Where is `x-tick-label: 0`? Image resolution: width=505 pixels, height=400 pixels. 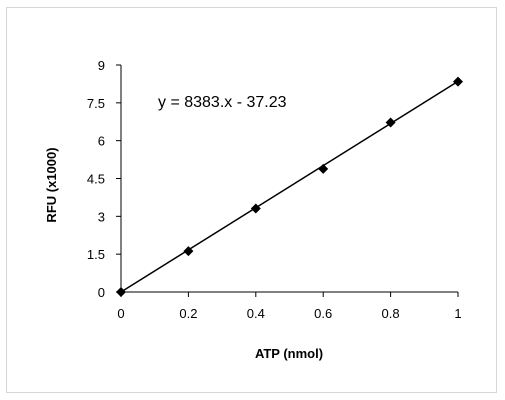 x-tick-label: 0 is located at coordinates (120, 313).